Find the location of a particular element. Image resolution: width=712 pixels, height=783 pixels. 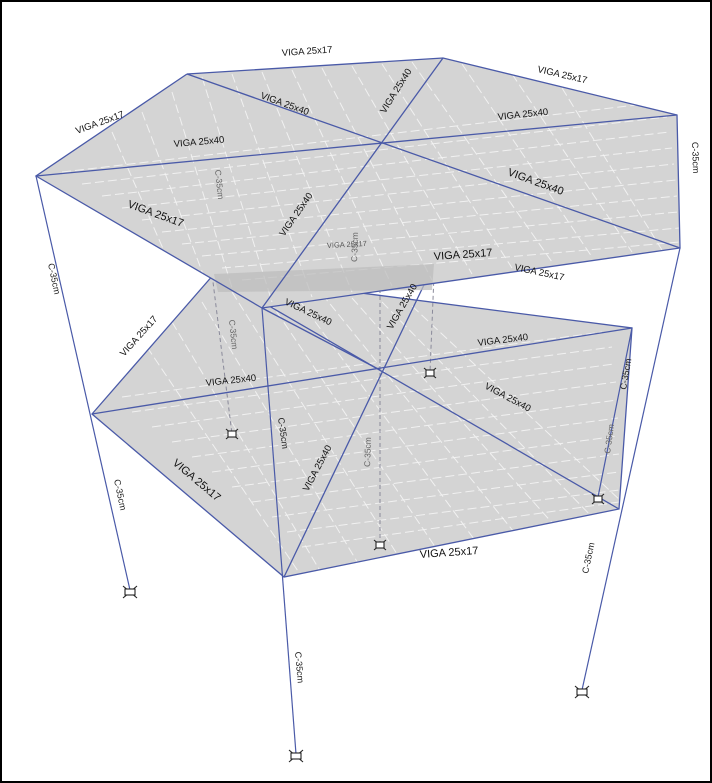

beam-label-b12: VIGA 25x17 is located at coordinates (462, 255).